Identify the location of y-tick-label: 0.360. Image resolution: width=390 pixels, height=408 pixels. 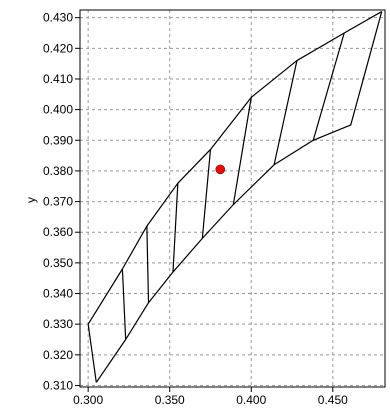
(58, 232).